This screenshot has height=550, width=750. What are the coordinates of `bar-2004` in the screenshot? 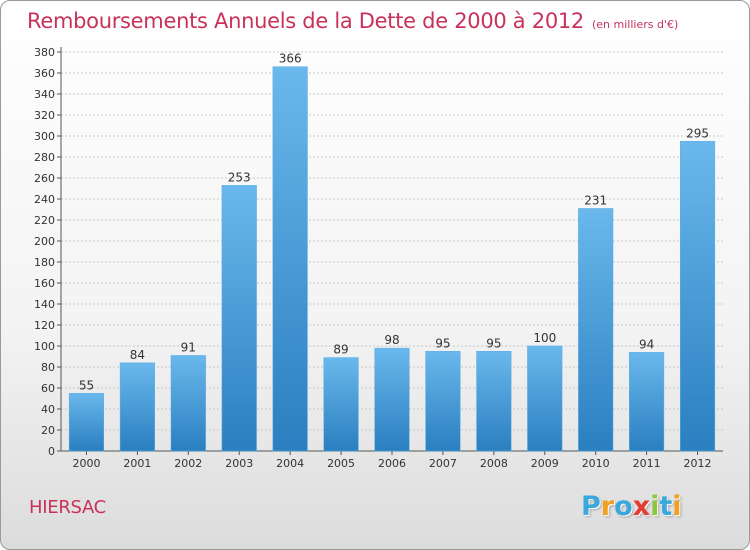 It's located at (290, 259).